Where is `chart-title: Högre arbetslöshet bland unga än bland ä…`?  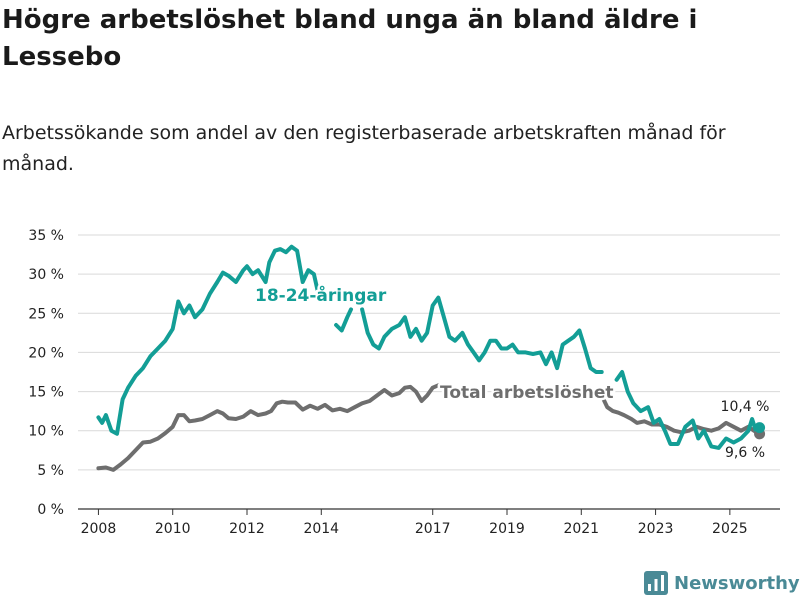 chart-title: Högre arbetslöshet bland unga än bland ä… is located at coordinates (350, 38).